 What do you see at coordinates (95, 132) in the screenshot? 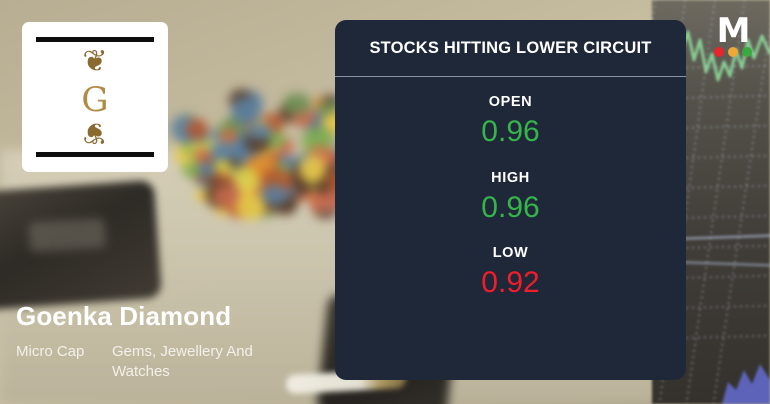
I see `logo-ornament-bottom-icon: ❦` at bounding box center [95, 132].